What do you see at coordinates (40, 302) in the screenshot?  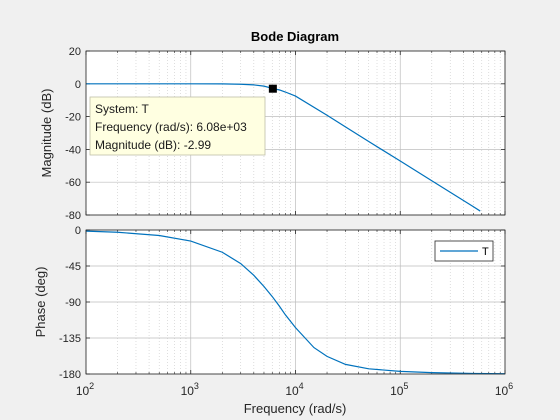 I see `phase-y-axis-label: Phase (deg)` at bounding box center [40, 302].